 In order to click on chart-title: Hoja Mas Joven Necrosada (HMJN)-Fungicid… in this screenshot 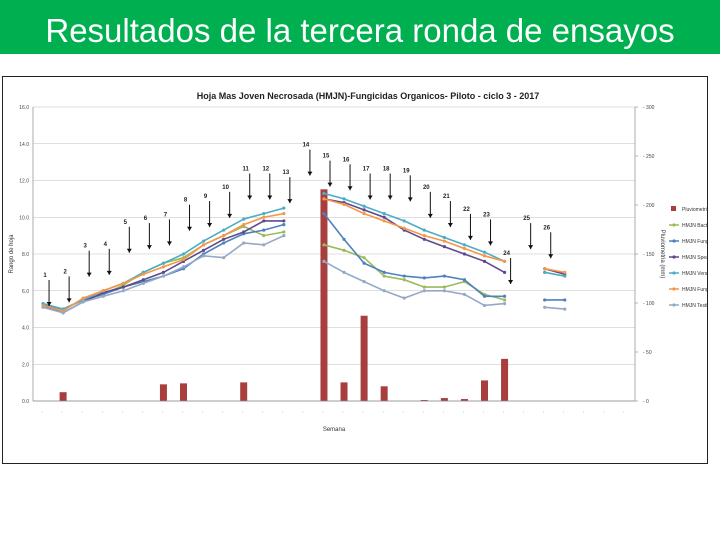, I will do `click(368, 96)`.